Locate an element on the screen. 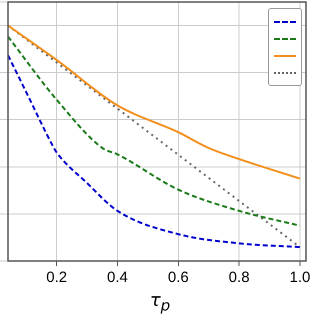  x-tick-label: 0.6 is located at coordinates (178, 277).